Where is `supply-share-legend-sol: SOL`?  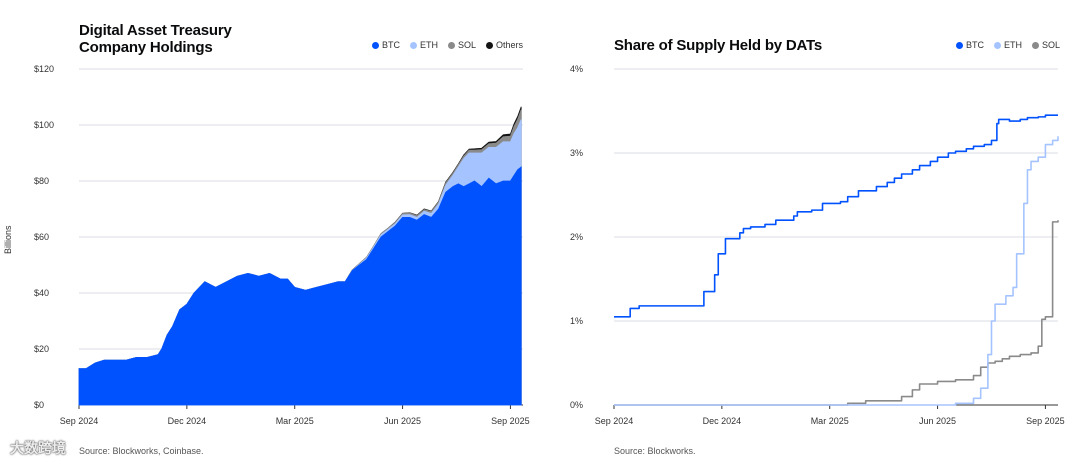
supply-share-legend-sol: SOL is located at coordinates (1045, 45).